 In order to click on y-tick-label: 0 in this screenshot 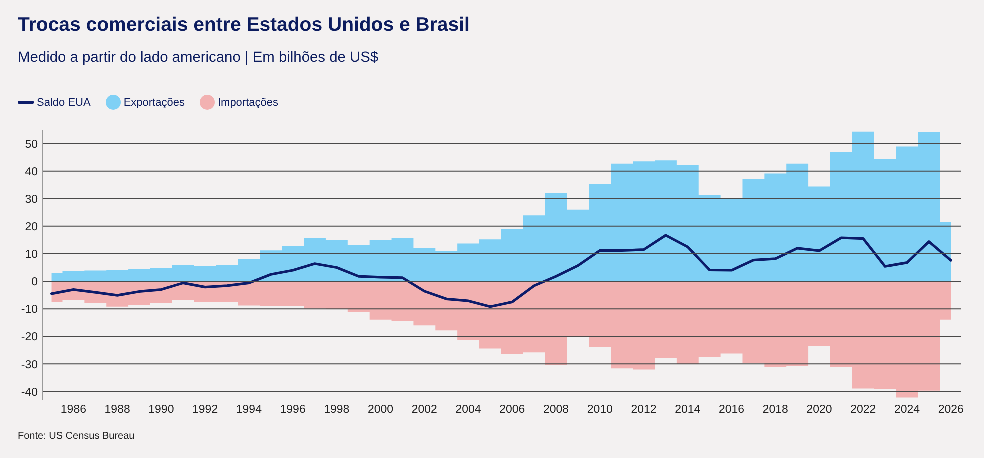, I will do `click(35, 282)`.